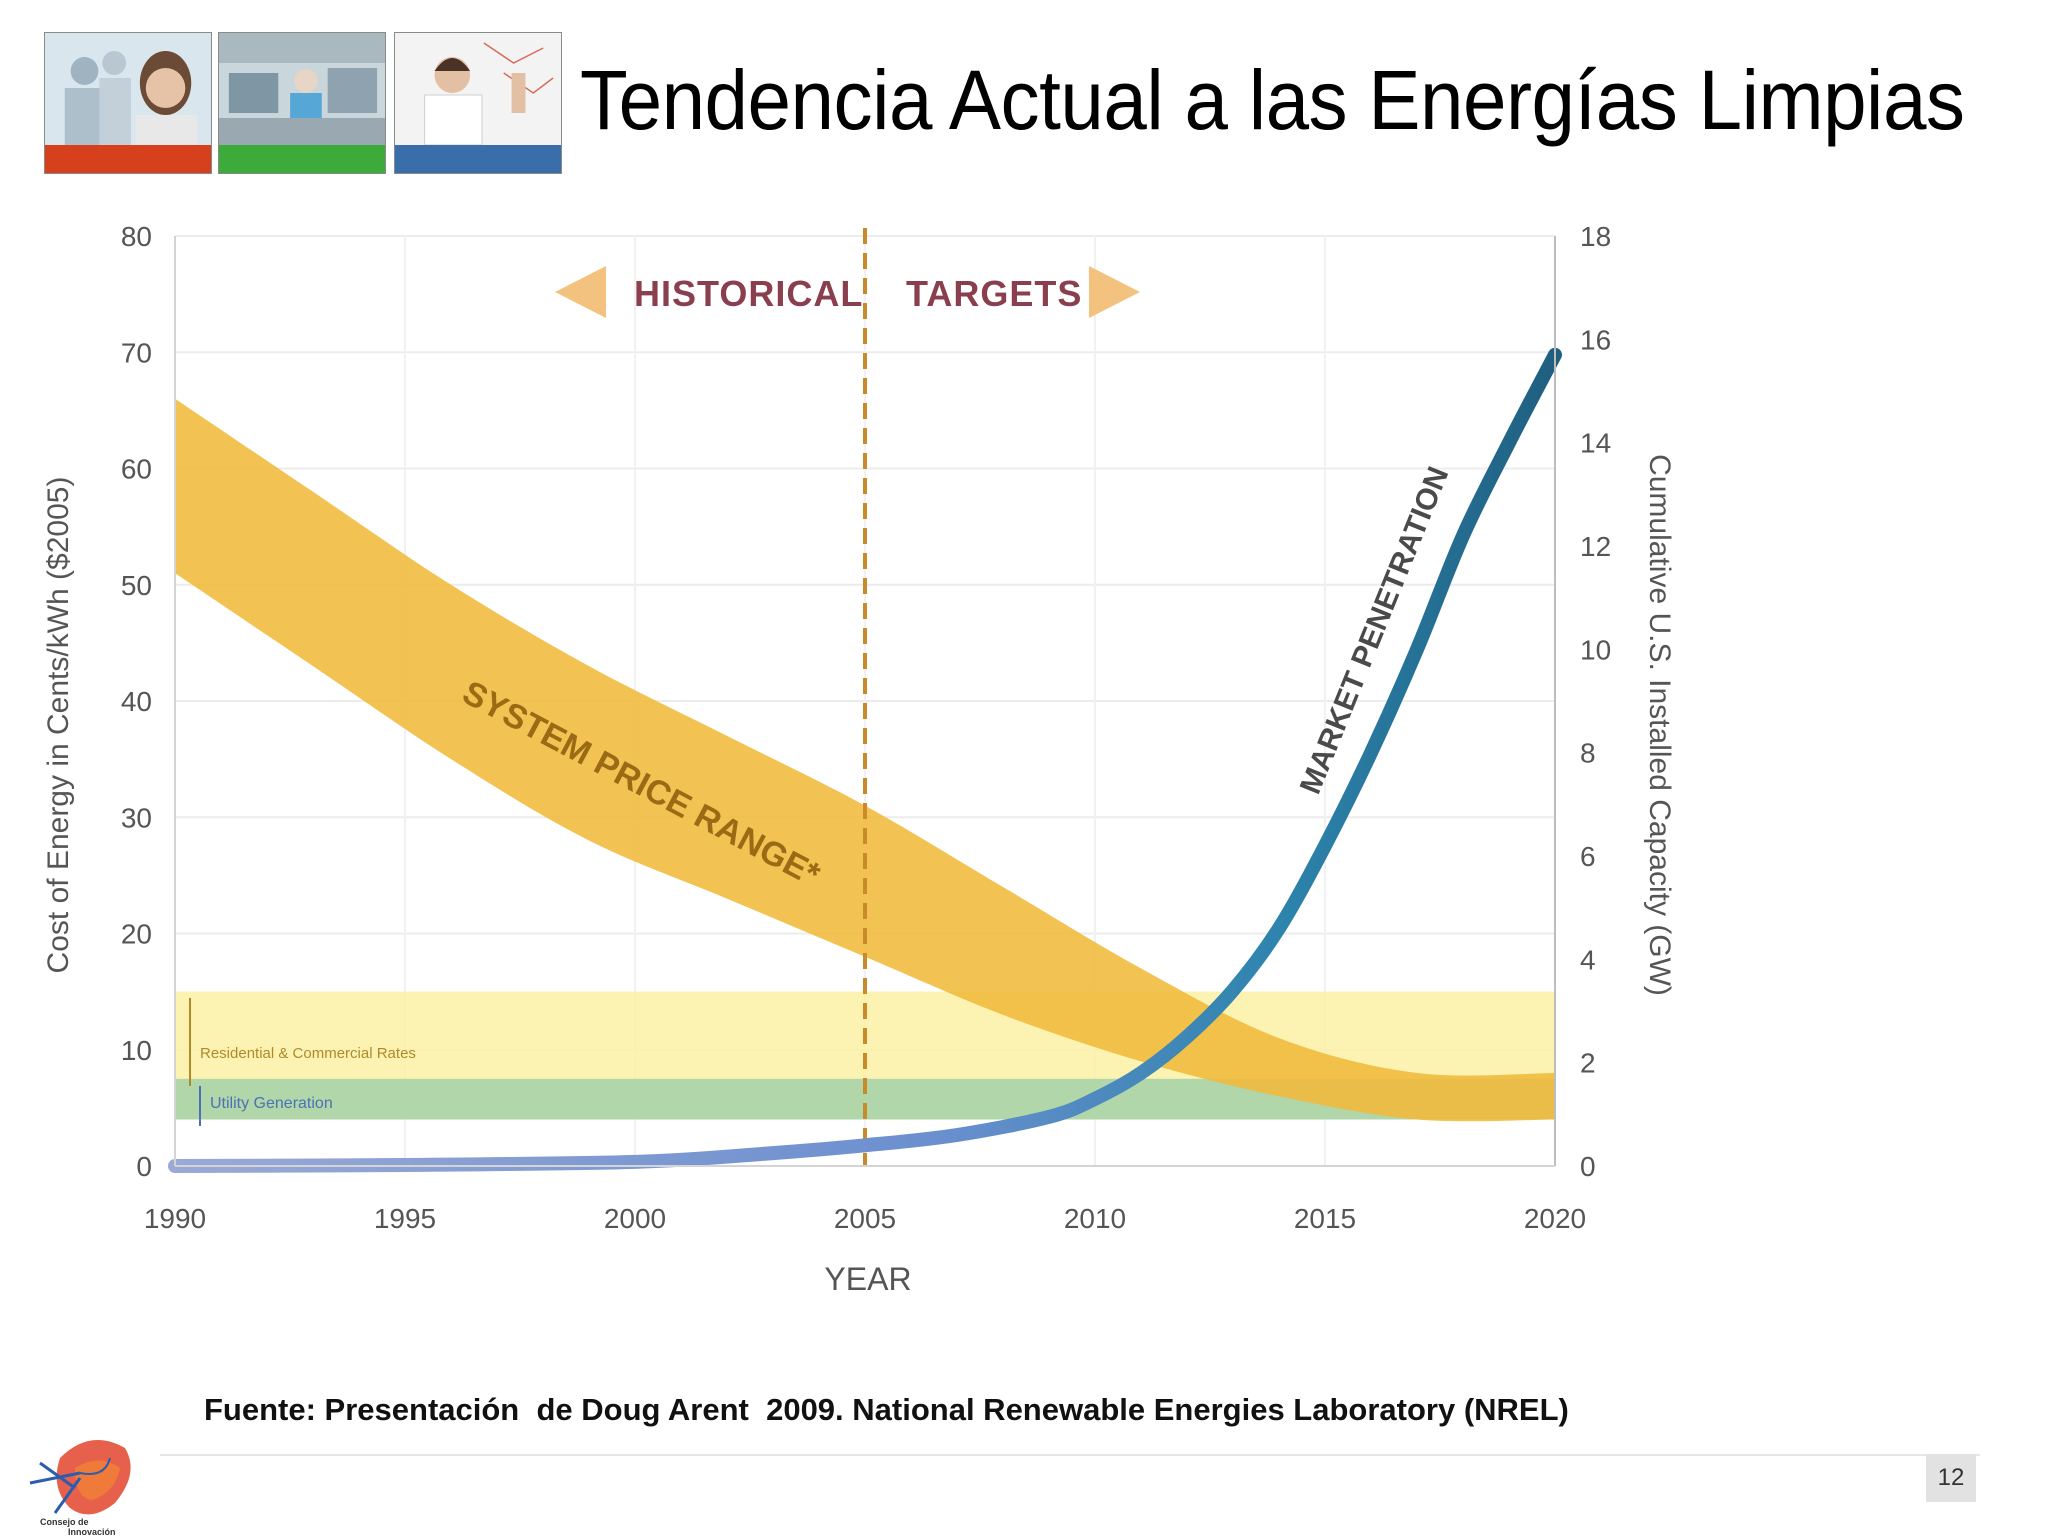 This screenshot has height=1538, width=2048. I want to click on factory-workers-photo, so click(302, 103).